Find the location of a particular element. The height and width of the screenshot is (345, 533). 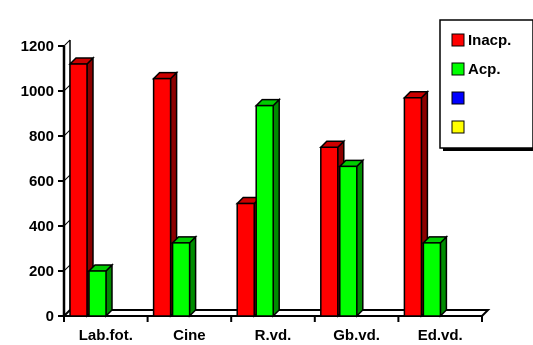

y-tick-label: 0 is located at coordinates (50, 316).